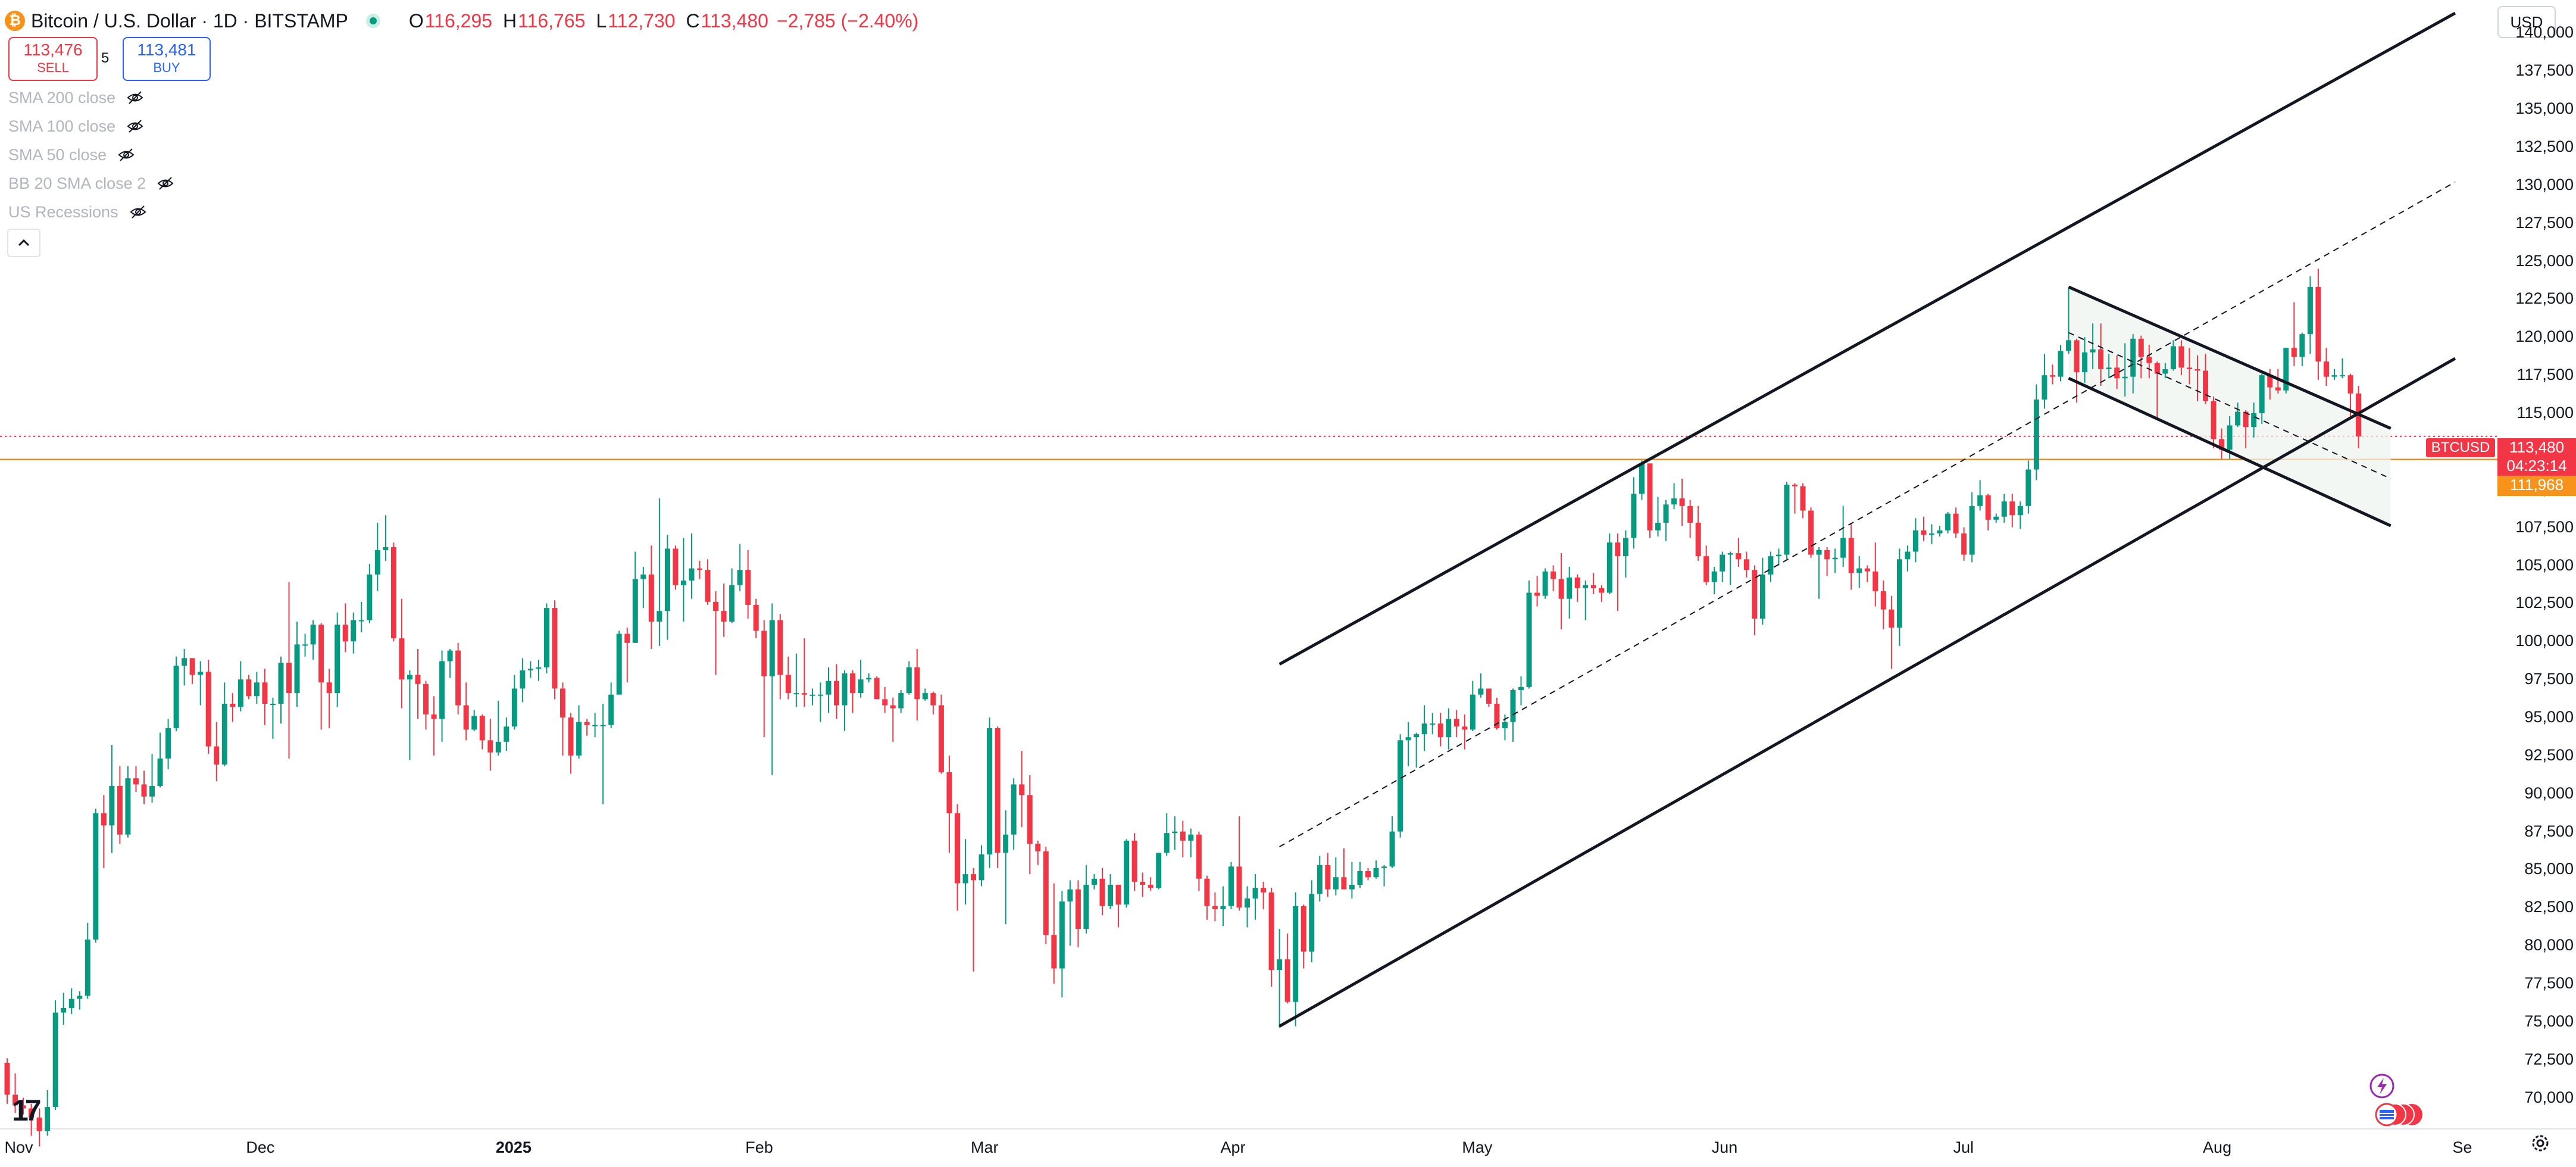 The width and height of the screenshot is (2576, 1167). I want to click on flash-icon, so click(2382, 1086).